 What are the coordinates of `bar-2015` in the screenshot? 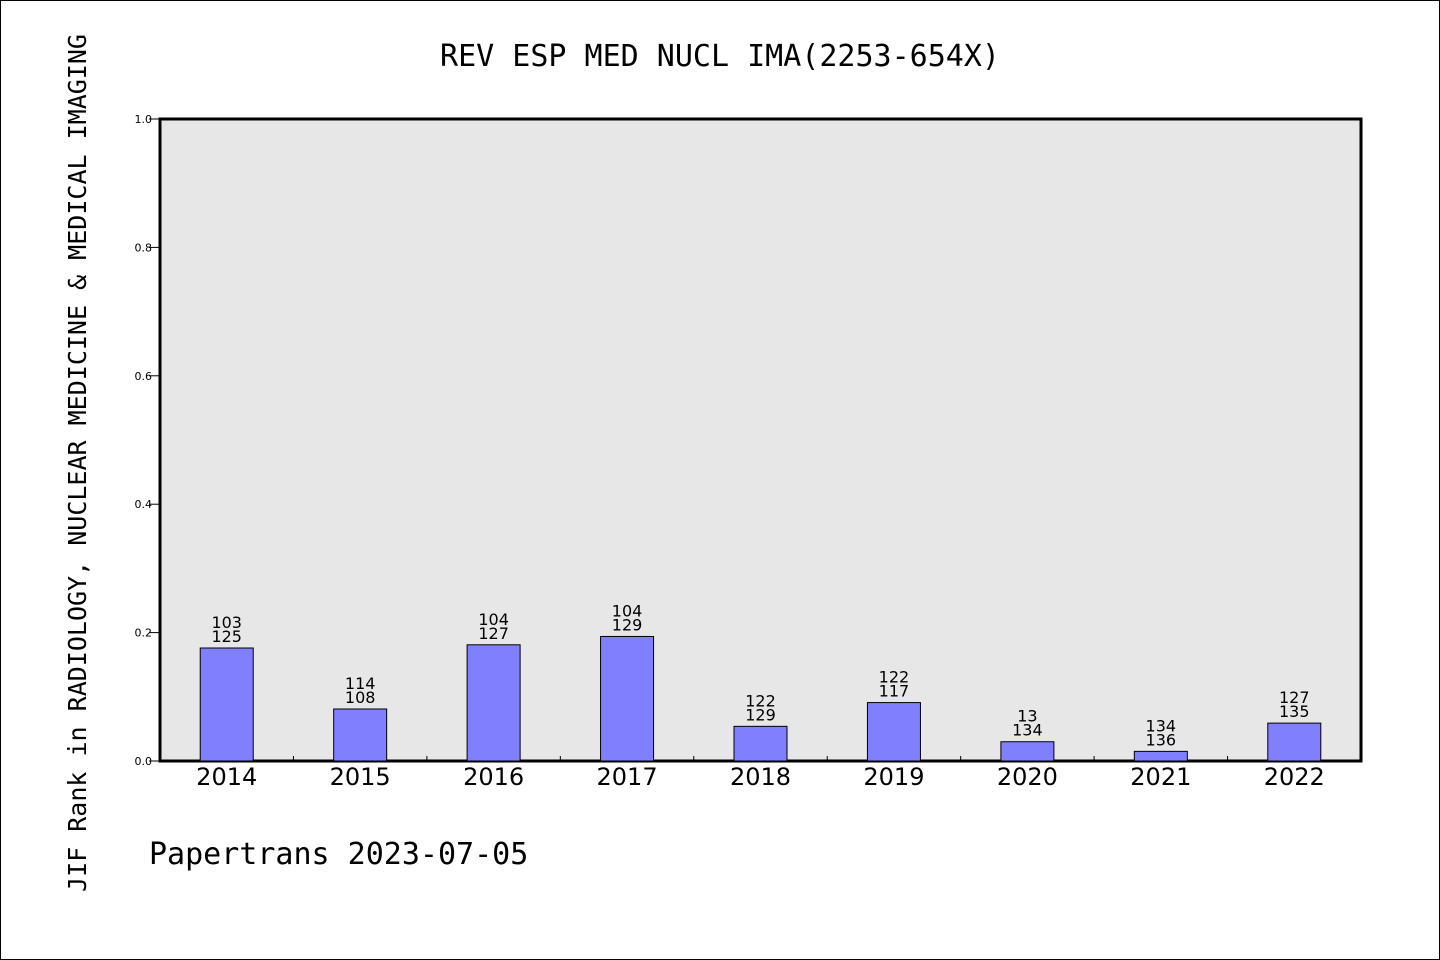 It's located at (360, 735).